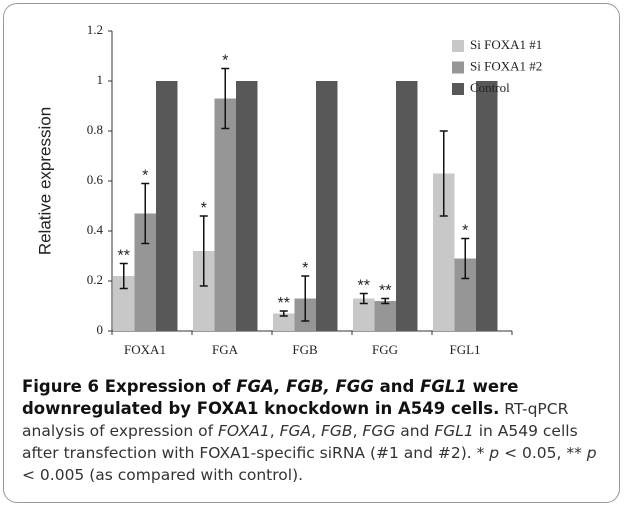 Image resolution: width=625 pixels, height=508 pixels. What do you see at coordinates (305, 386) in the screenshot?
I see `caption-text: FGA, FGB, FGG` at bounding box center [305, 386].